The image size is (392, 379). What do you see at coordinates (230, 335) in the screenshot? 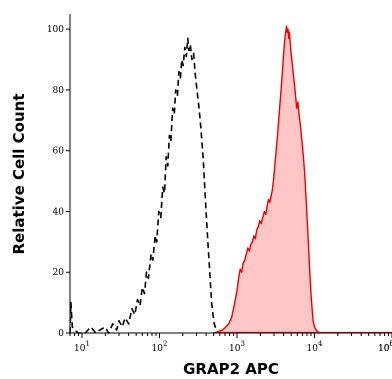
I see `x-minor-ticks` at bounding box center [230, 335].